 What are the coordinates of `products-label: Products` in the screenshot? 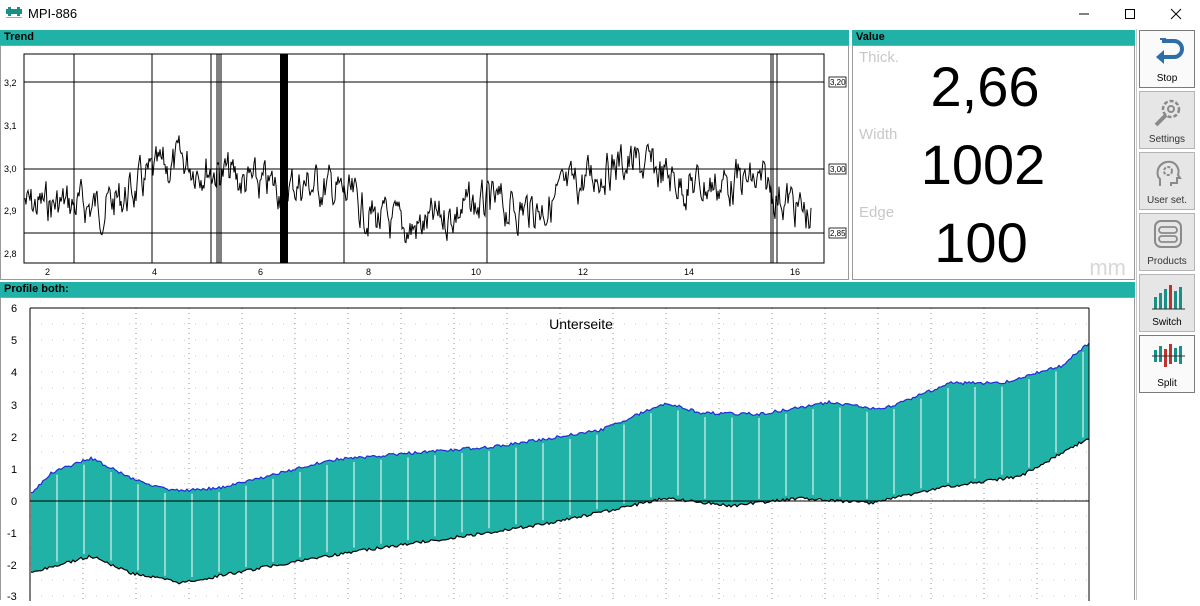 It's located at (1167, 261).